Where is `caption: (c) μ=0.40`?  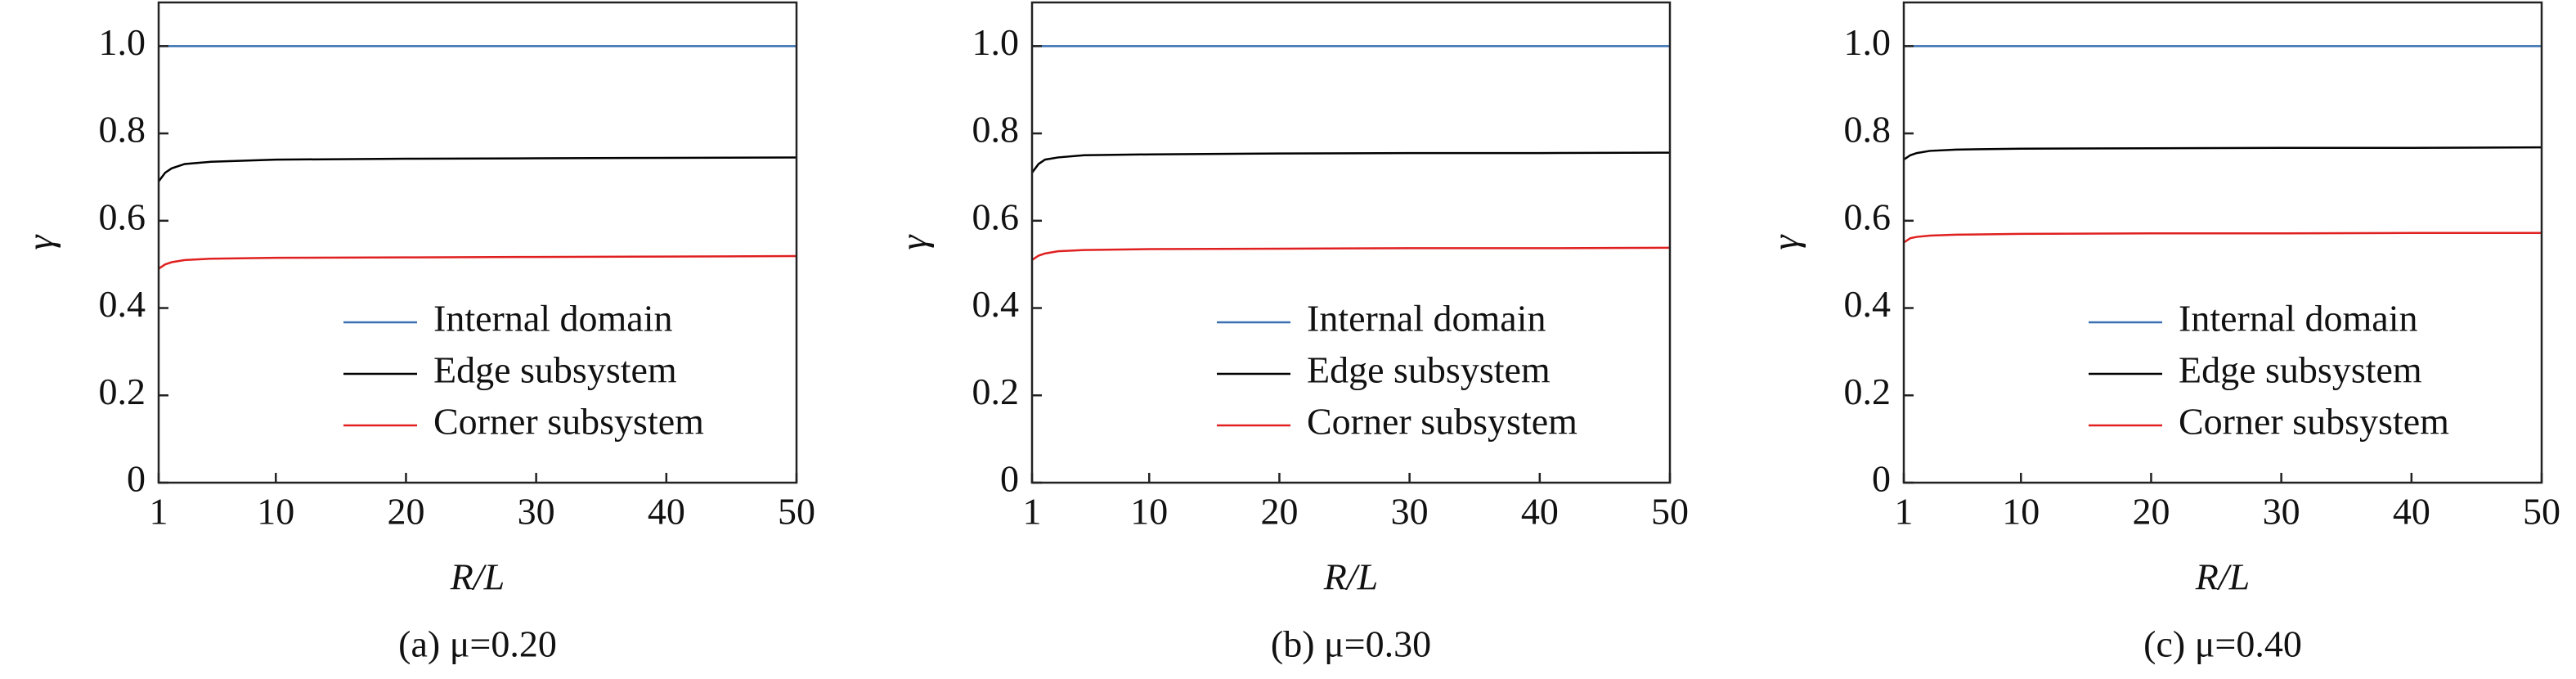
caption: (c) μ=0.40 is located at coordinates (2222, 644).